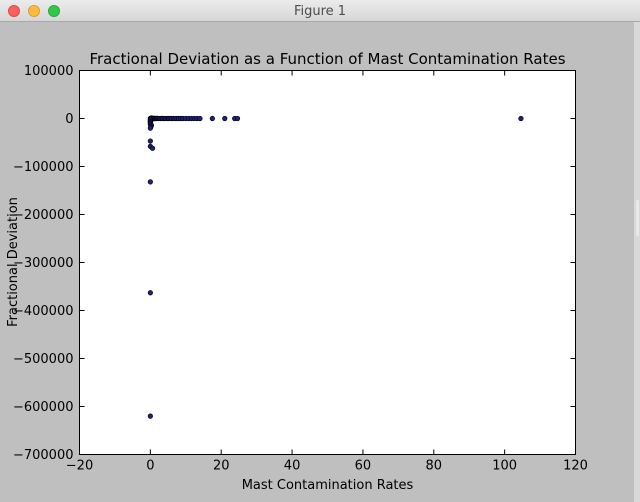  I want to click on title-bar: Figure 1, so click(320, 11).